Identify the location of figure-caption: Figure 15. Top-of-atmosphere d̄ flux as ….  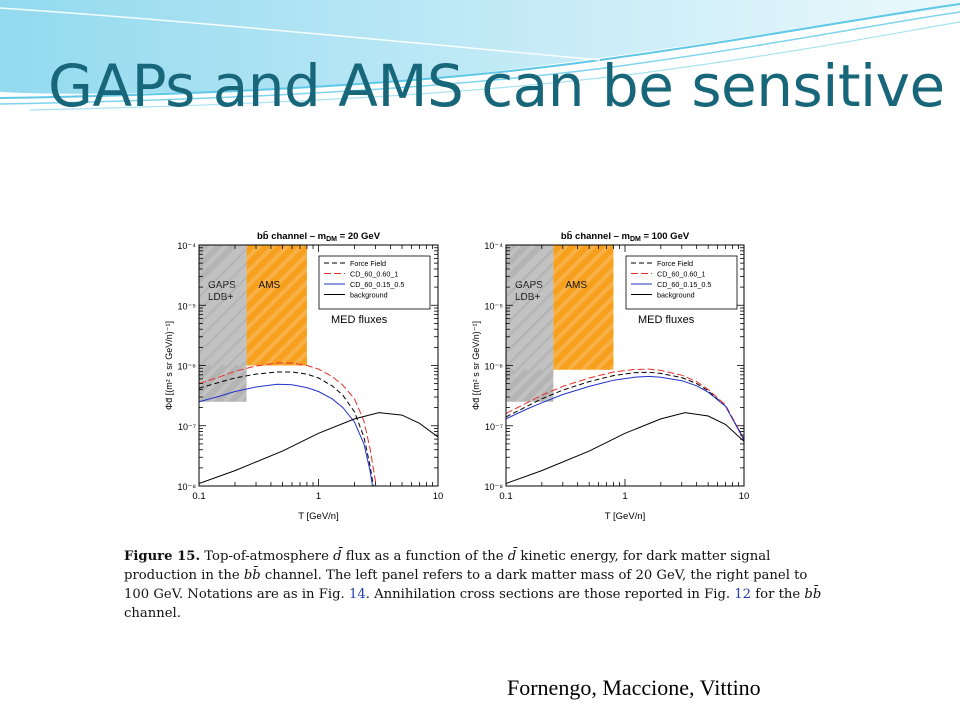
(479, 585).